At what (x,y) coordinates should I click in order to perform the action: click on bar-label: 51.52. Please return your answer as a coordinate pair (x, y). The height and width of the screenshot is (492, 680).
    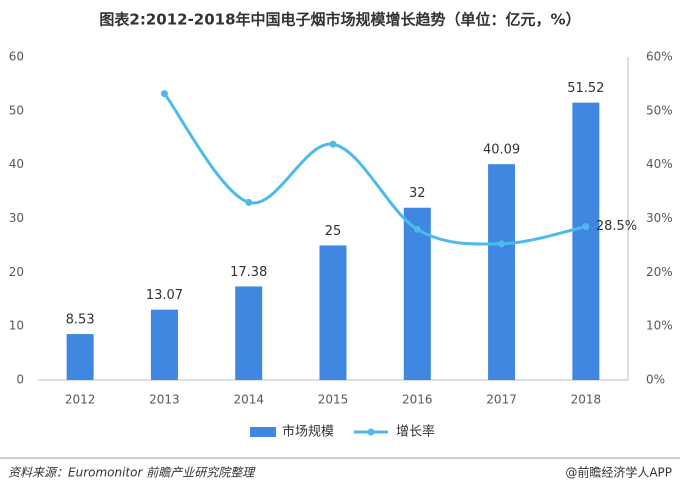
    Looking at the image, I should click on (585, 88).